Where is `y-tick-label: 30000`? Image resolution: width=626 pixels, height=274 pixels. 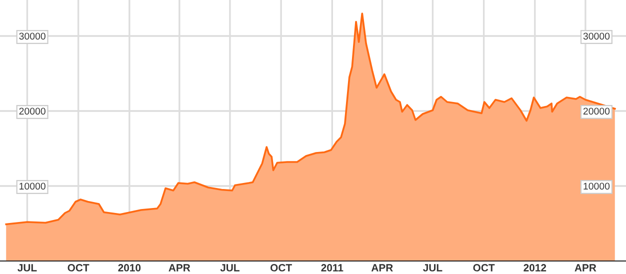
y-tick-label: 30000 is located at coordinates (32, 36).